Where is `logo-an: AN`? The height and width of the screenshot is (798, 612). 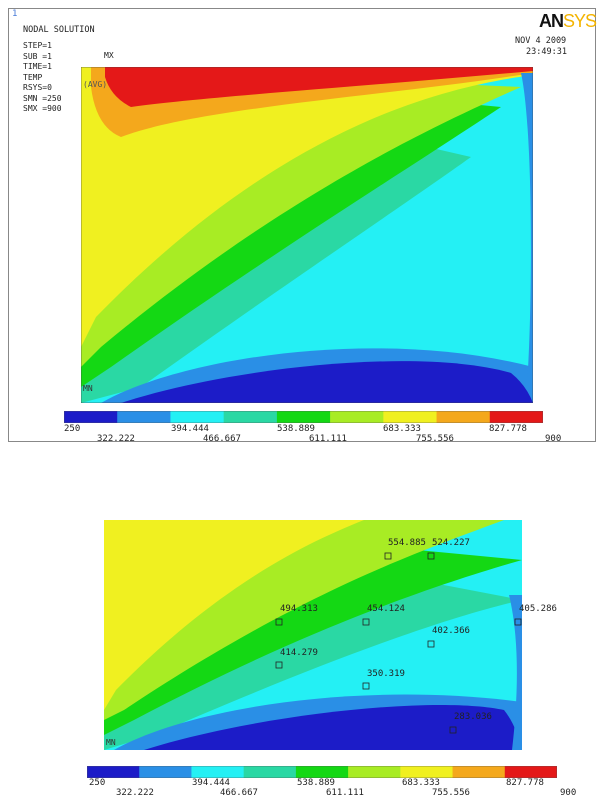 logo-an: AN is located at coordinates (551, 21).